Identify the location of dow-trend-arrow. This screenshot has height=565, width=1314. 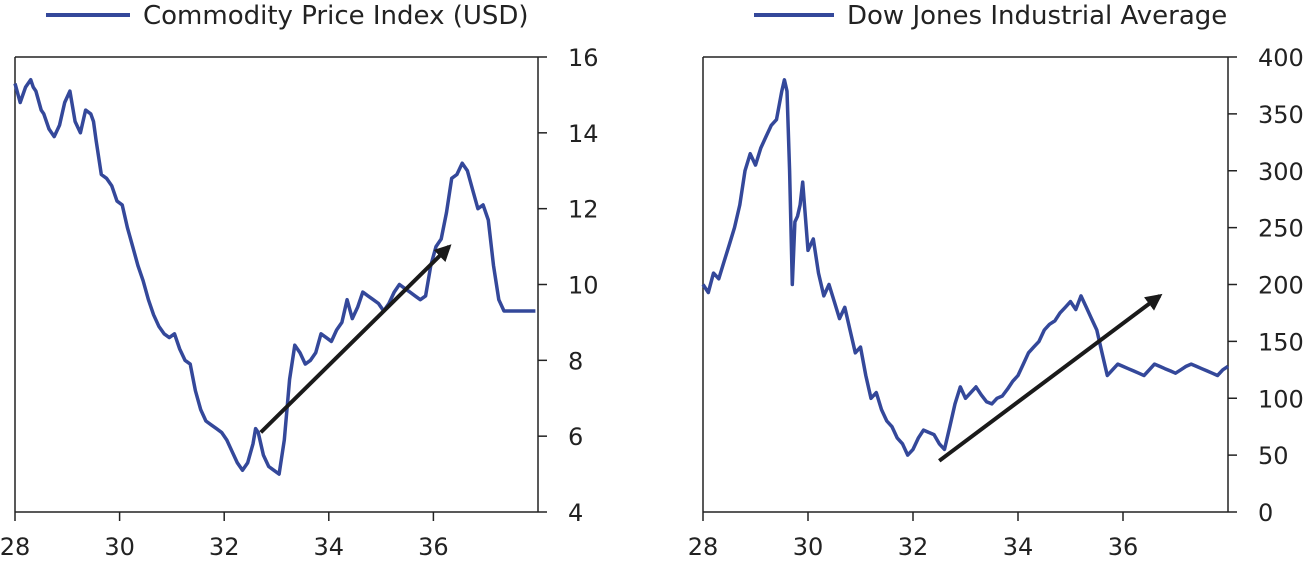
(1050, 378).